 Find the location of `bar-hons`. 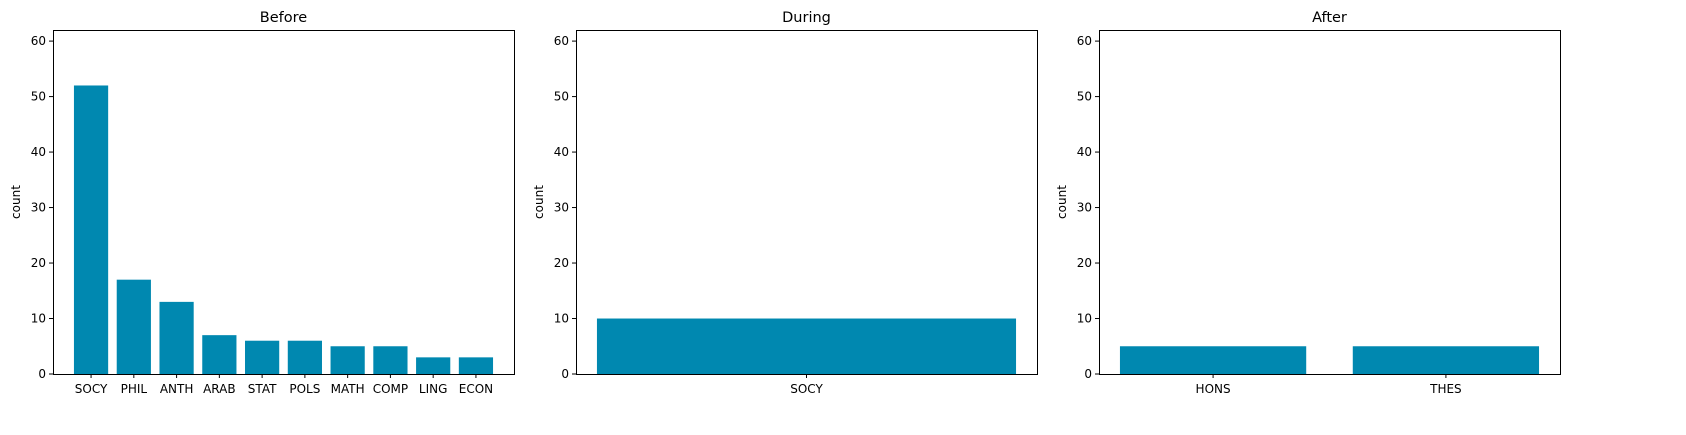

bar-hons is located at coordinates (1213, 360).